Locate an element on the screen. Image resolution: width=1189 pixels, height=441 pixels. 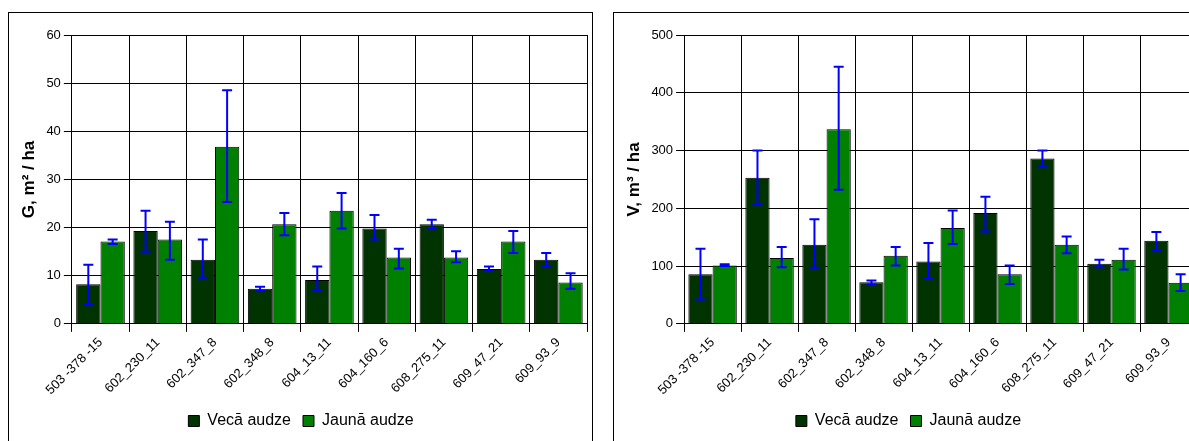
y-tick-label: 200 is located at coordinates (662, 207).